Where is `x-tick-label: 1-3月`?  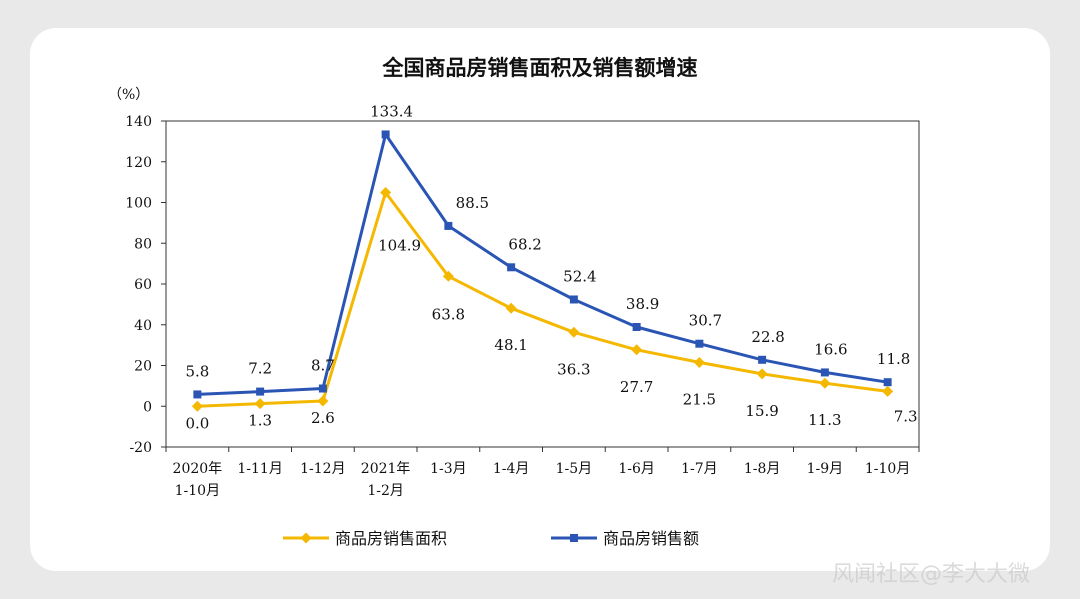 x-tick-label: 1-3月 is located at coordinates (448, 469).